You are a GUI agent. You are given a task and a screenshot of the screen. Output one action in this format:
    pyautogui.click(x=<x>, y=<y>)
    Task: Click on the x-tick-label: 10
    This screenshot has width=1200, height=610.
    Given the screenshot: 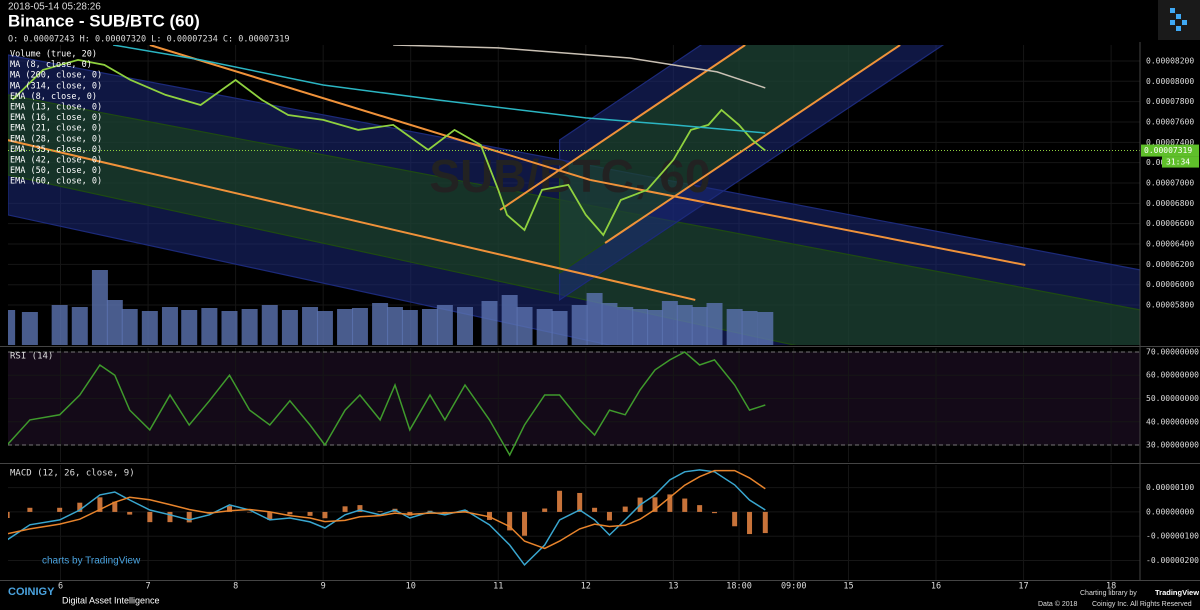 What is the action you would take?
    pyautogui.click(x=411, y=587)
    